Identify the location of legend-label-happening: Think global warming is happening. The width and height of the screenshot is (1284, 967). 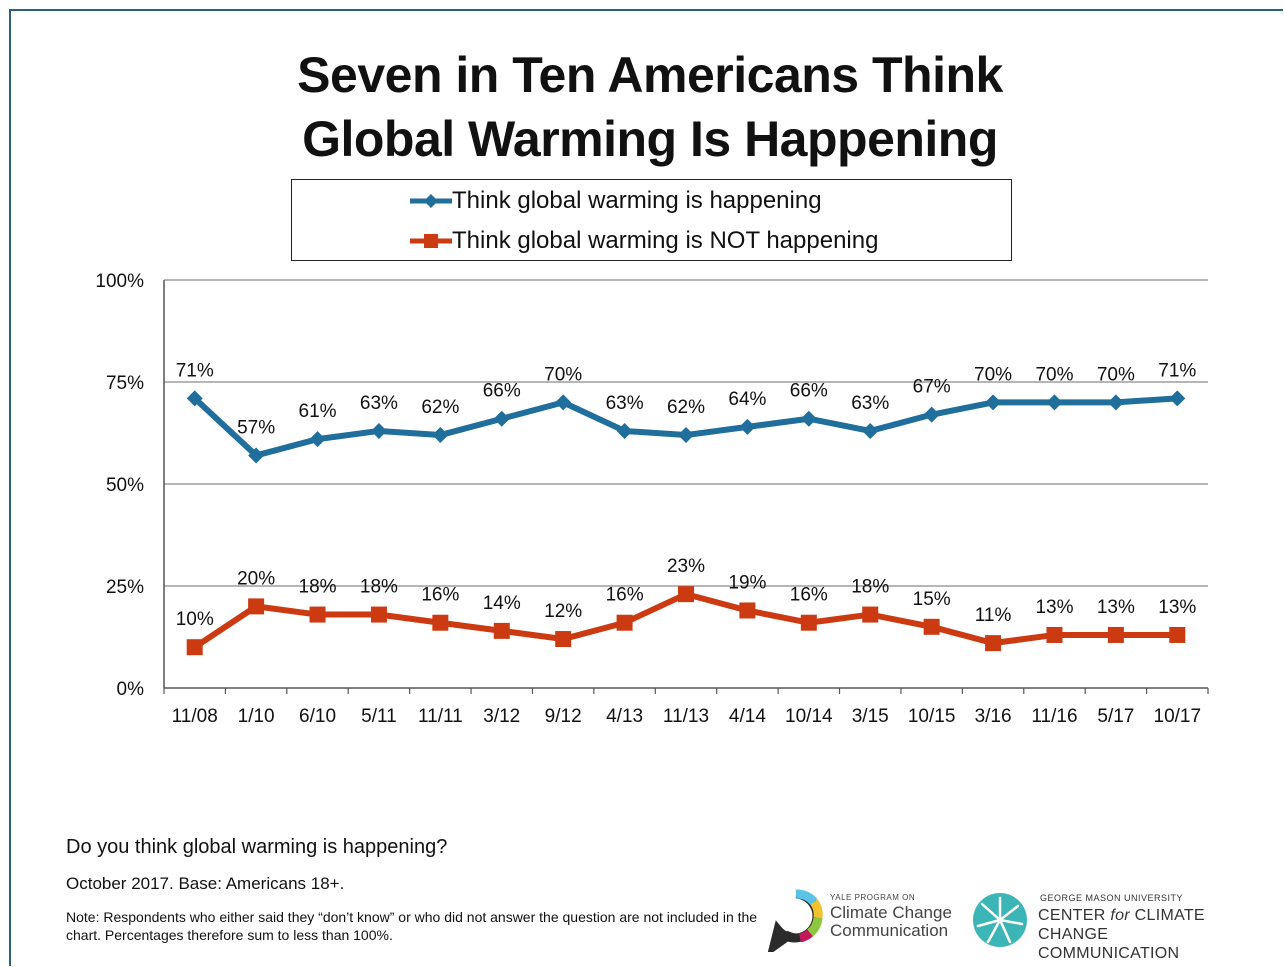
(637, 200).